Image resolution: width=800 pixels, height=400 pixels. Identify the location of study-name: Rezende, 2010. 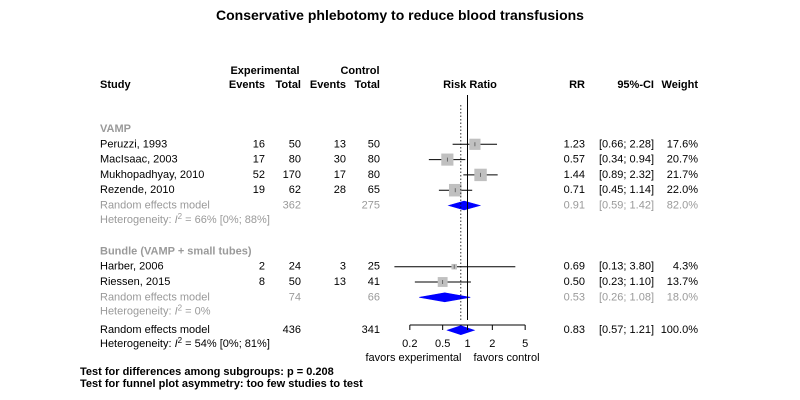
(137, 190).